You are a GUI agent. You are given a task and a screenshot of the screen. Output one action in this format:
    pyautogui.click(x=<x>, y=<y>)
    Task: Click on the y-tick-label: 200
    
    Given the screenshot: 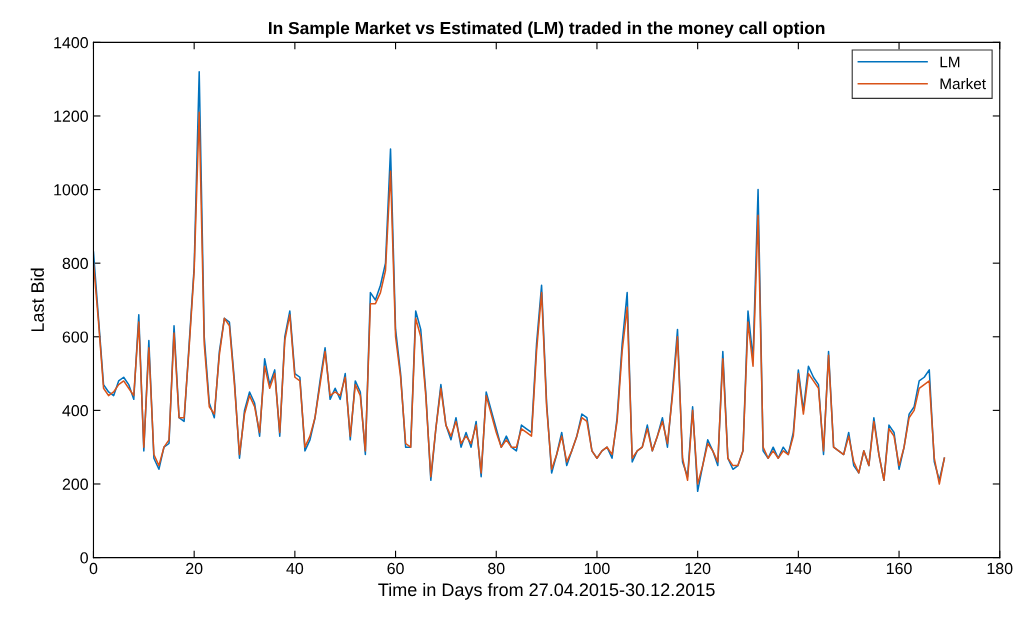 What is the action you would take?
    pyautogui.click(x=75, y=484)
    